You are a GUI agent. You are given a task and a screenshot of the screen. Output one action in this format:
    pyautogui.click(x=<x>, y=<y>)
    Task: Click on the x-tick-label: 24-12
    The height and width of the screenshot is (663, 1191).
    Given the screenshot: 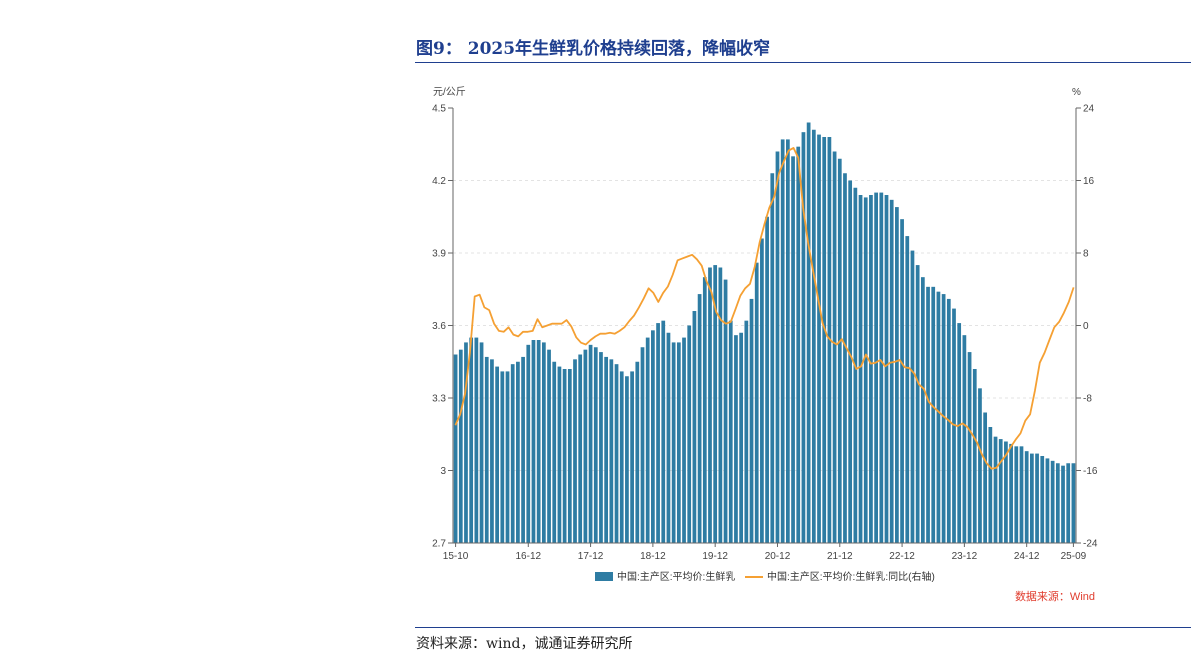 What is the action you would take?
    pyautogui.click(x=1027, y=556)
    